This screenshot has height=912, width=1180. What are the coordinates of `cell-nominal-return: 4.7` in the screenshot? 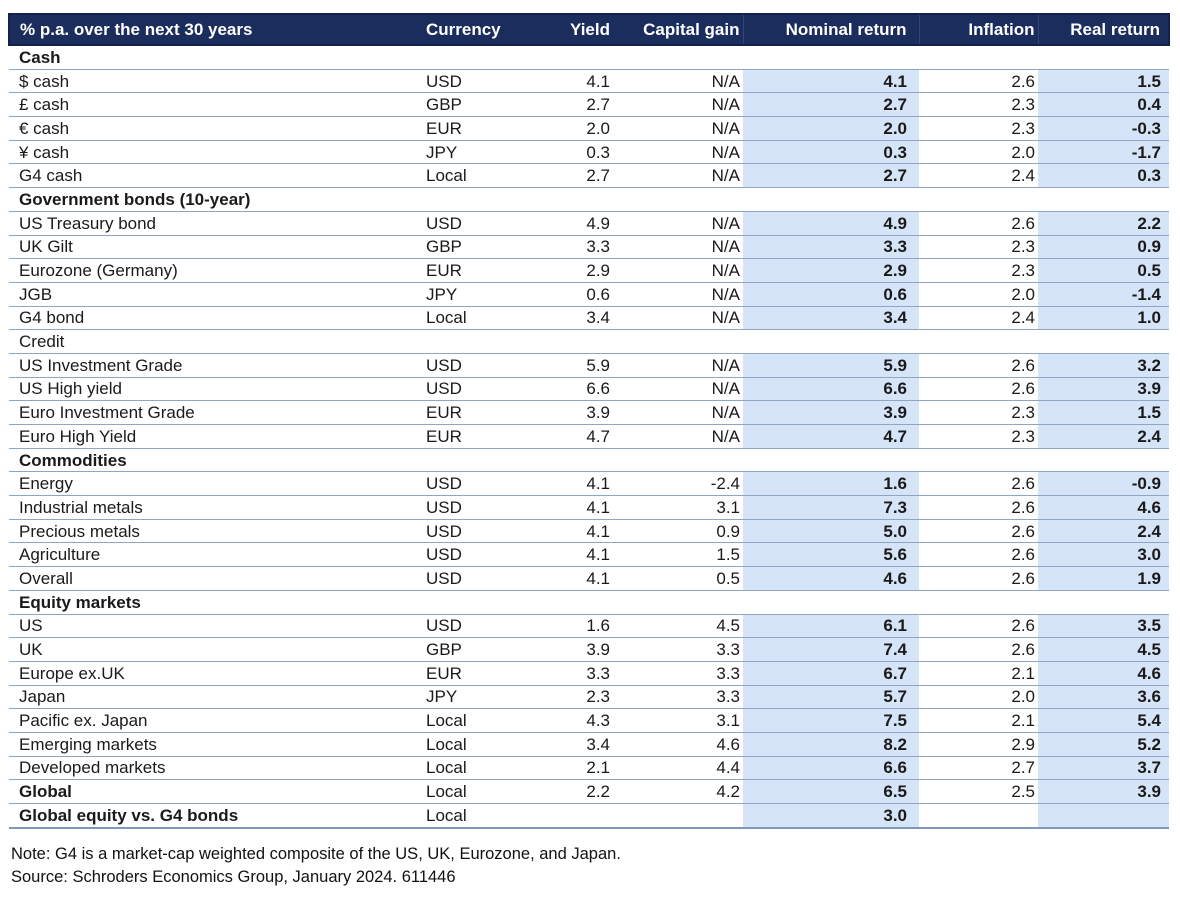 It's located at (831, 436).